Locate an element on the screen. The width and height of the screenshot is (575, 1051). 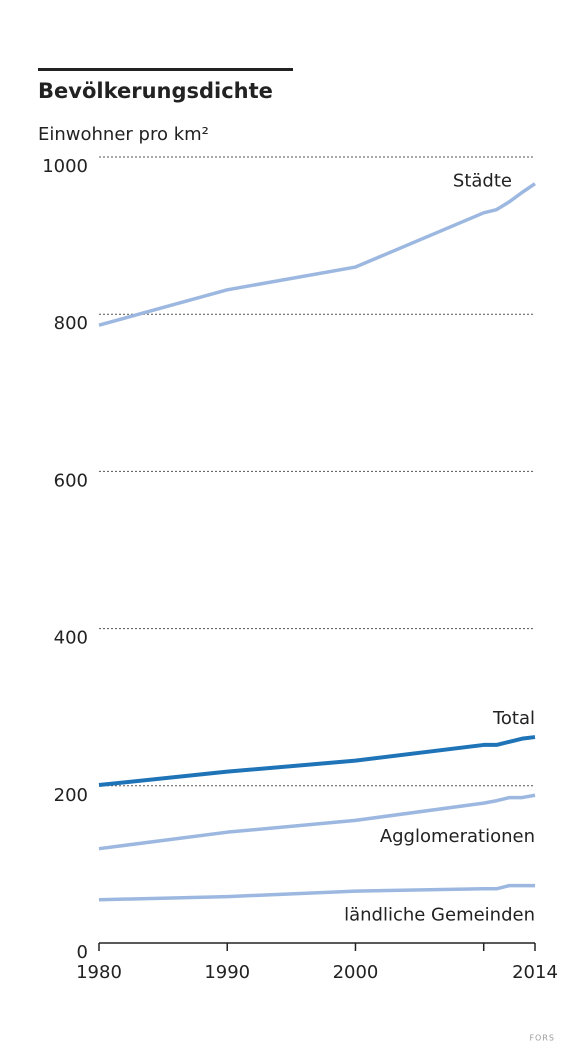
y-tick-label: 0 is located at coordinates (82, 952).